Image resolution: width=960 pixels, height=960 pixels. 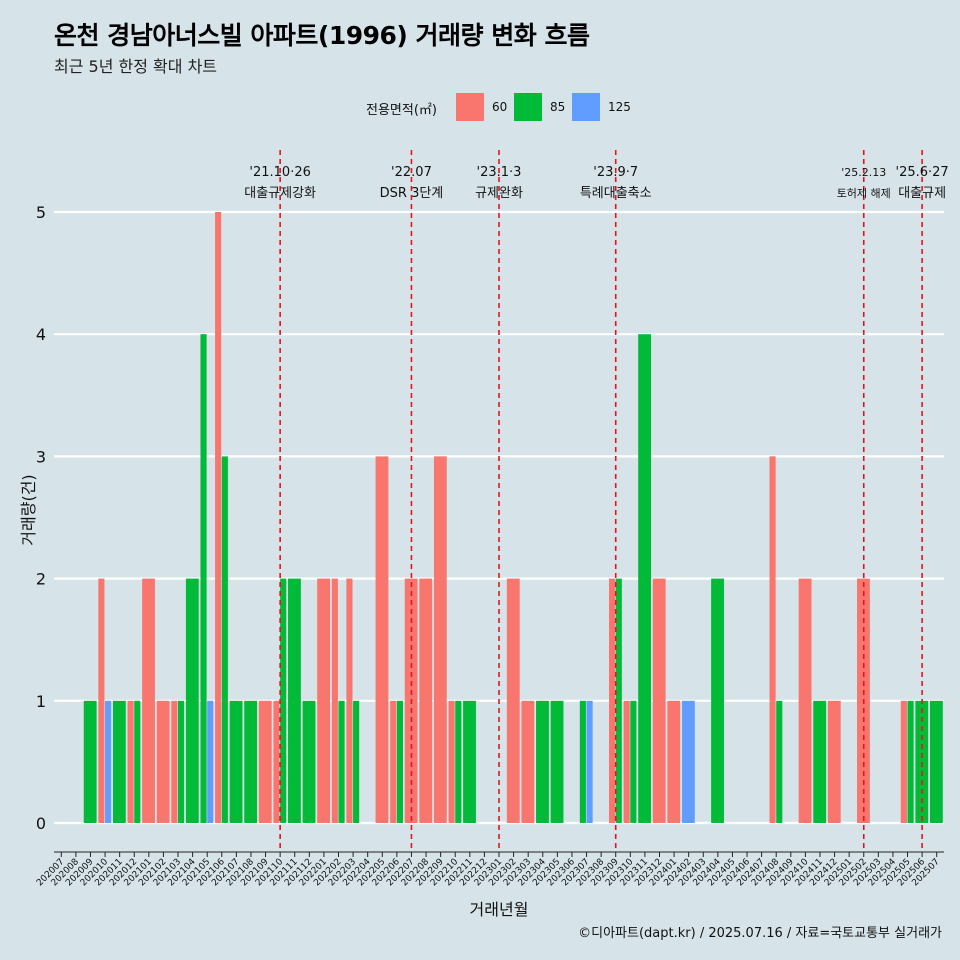 I want to click on y-tick-label-2: 2, so click(x=41, y=579).